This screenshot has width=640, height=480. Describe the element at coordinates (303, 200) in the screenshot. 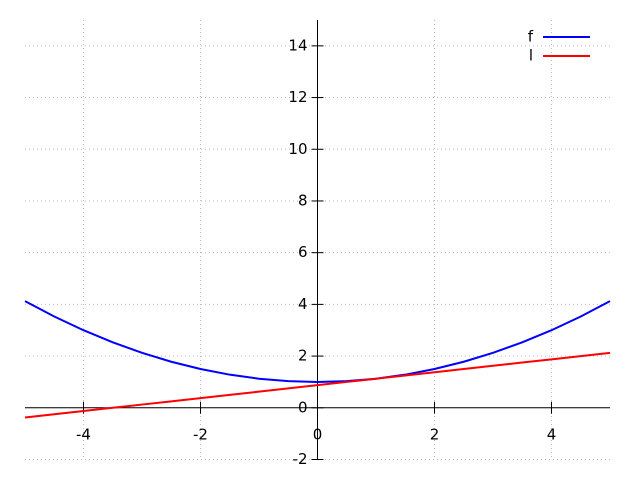

I see `y-tick-label: 8` at that location.